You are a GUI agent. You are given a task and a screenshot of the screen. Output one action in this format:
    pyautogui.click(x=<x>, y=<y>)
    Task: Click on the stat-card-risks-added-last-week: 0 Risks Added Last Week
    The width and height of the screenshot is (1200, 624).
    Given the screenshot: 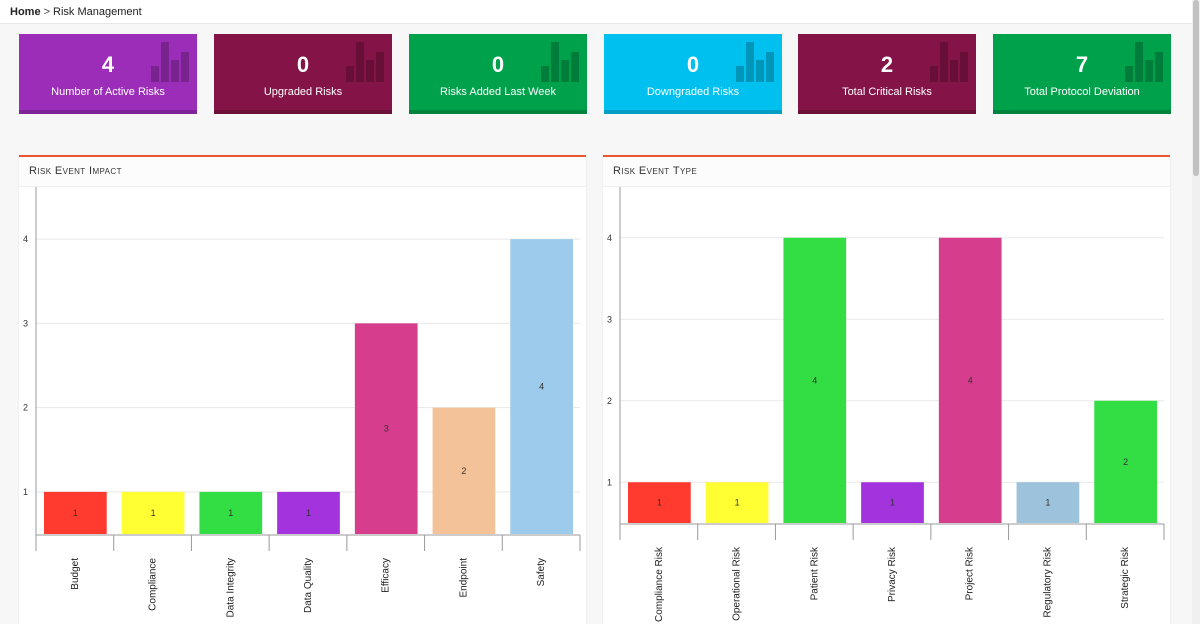 What is the action you would take?
    pyautogui.click(x=498, y=74)
    